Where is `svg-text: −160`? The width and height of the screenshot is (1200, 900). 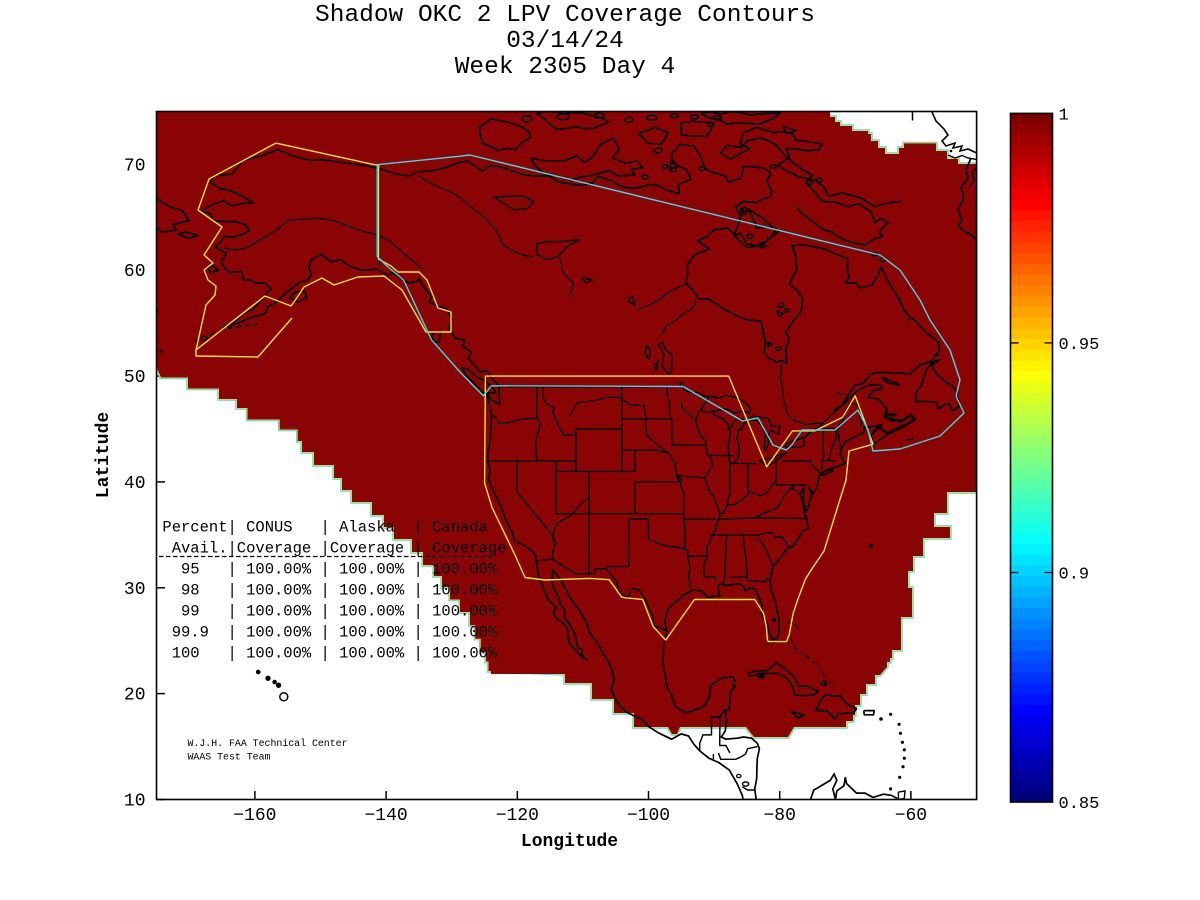 svg-text: −160 is located at coordinates (254, 816).